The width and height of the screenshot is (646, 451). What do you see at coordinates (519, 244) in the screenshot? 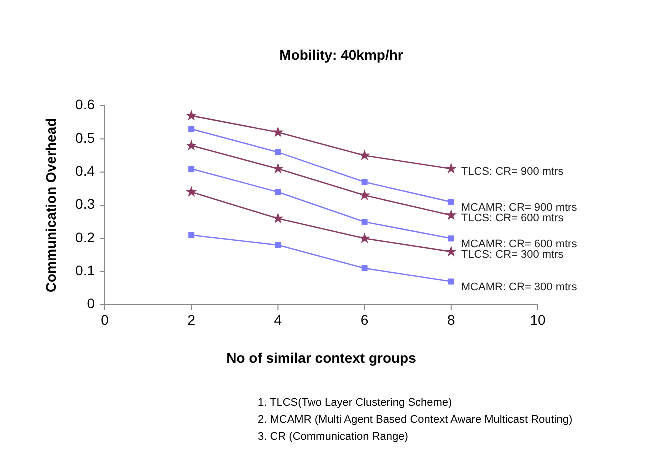
I see `series-label: MCAMR: CR= 600 mtrs` at bounding box center [519, 244].